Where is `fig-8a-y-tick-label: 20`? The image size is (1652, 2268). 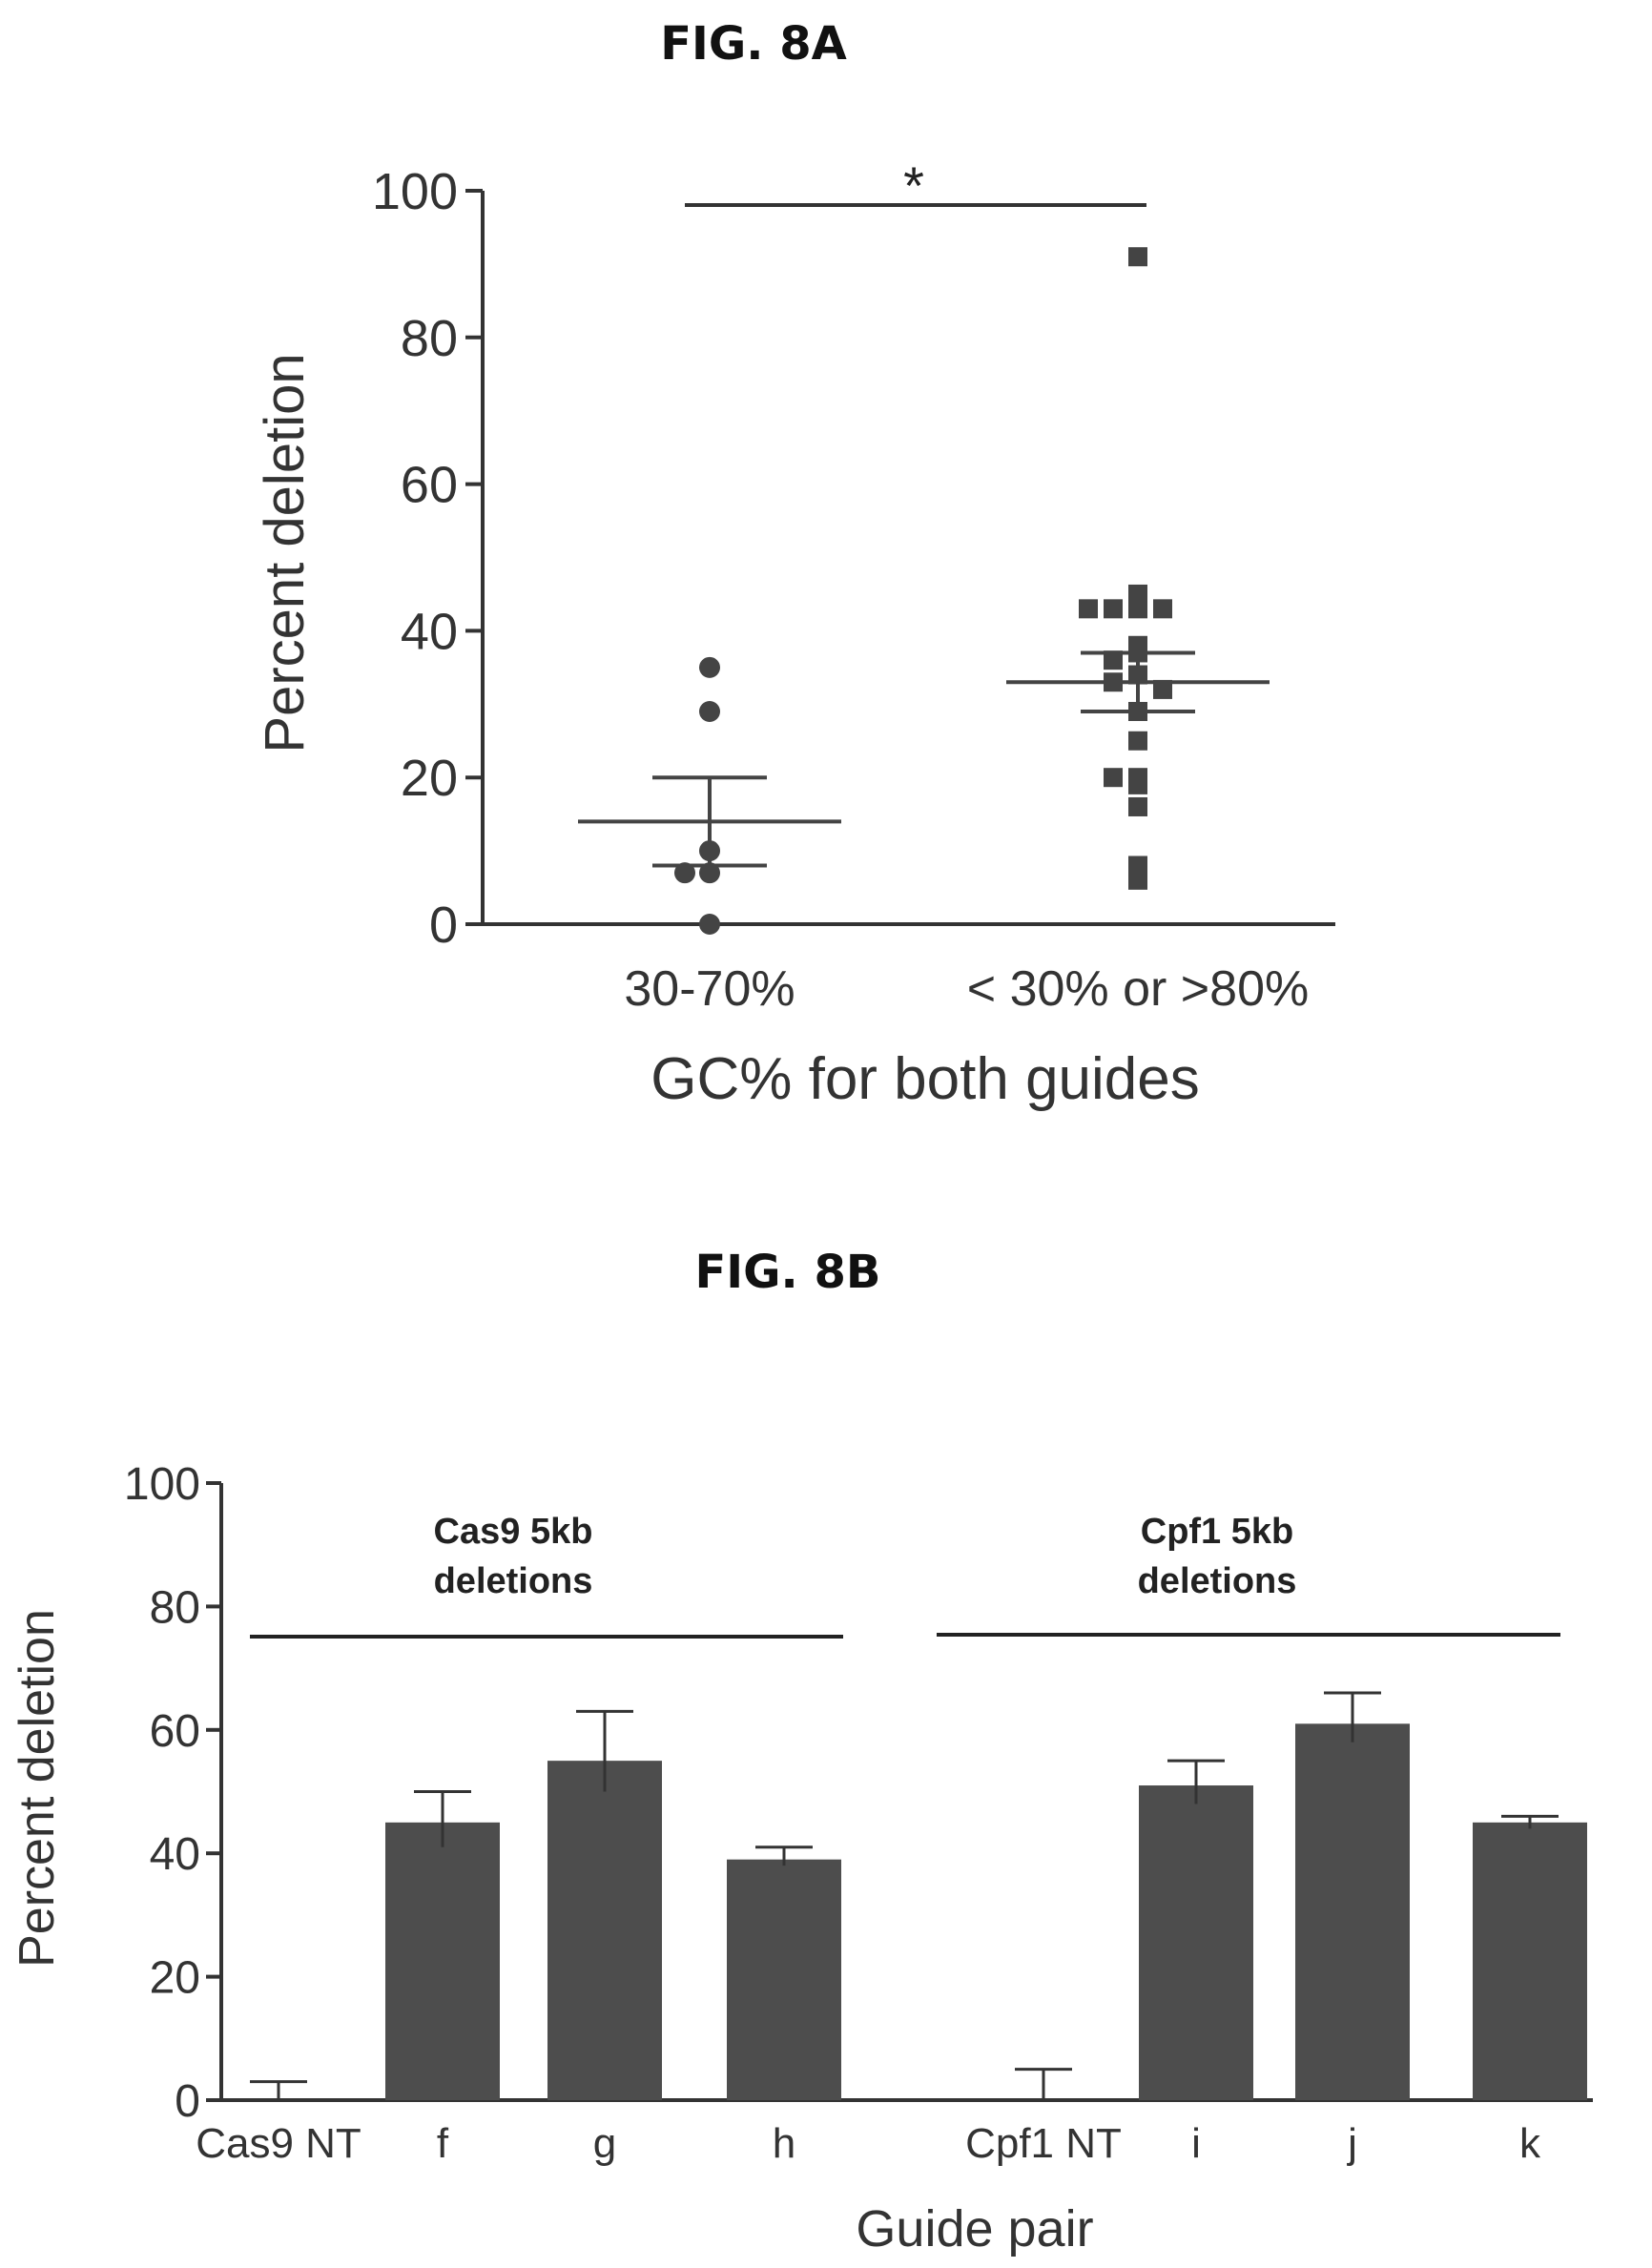
fig-8a-y-tick-label: 20 is located at coordinates (429, 778).